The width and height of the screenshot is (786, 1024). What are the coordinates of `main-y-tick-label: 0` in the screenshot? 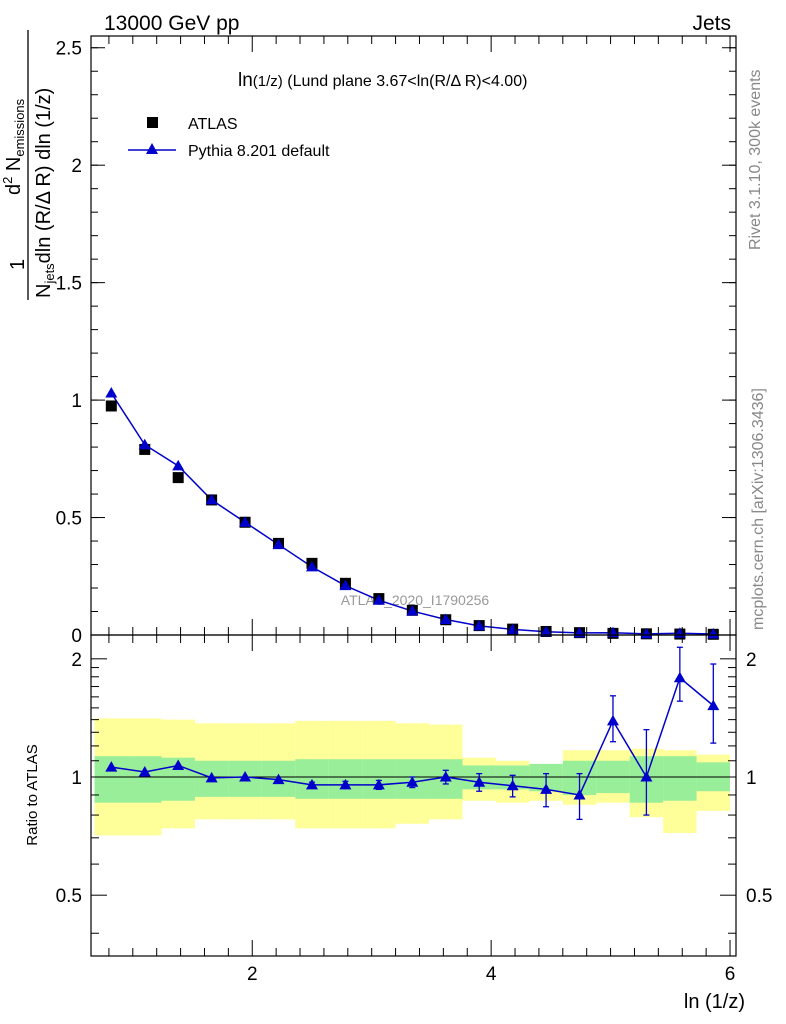 It's located at (76, 636).